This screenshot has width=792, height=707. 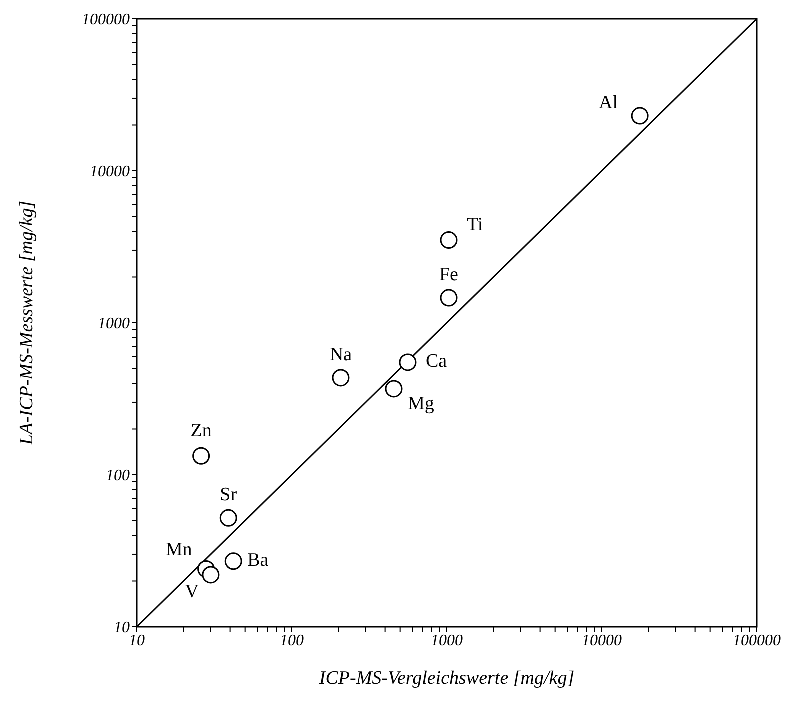 What do you see at coordinates (475, 225) in the screenshot?
I see `annotation: Ti` at bounding box center [475, 225].